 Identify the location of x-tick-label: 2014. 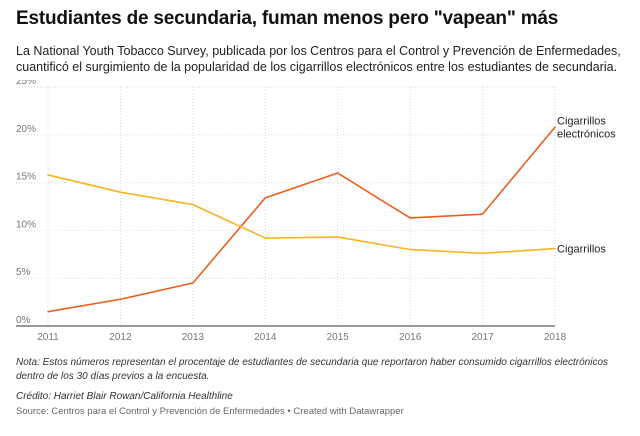
(265, 337).